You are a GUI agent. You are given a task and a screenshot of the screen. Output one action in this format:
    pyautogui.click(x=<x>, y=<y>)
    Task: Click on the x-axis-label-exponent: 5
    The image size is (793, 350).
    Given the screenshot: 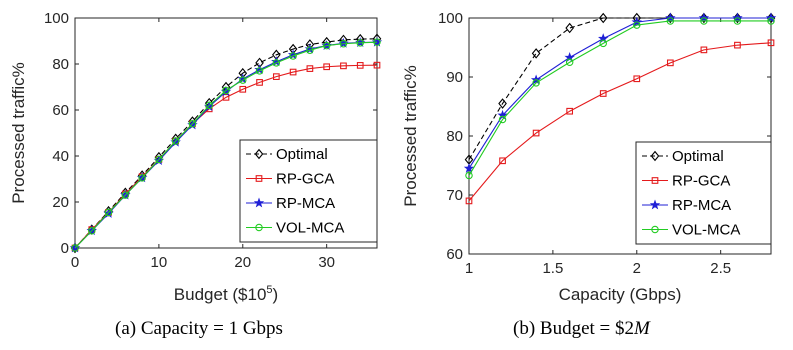 What is the action you would take?
    pyautogui.click(x=269, y=290)
    